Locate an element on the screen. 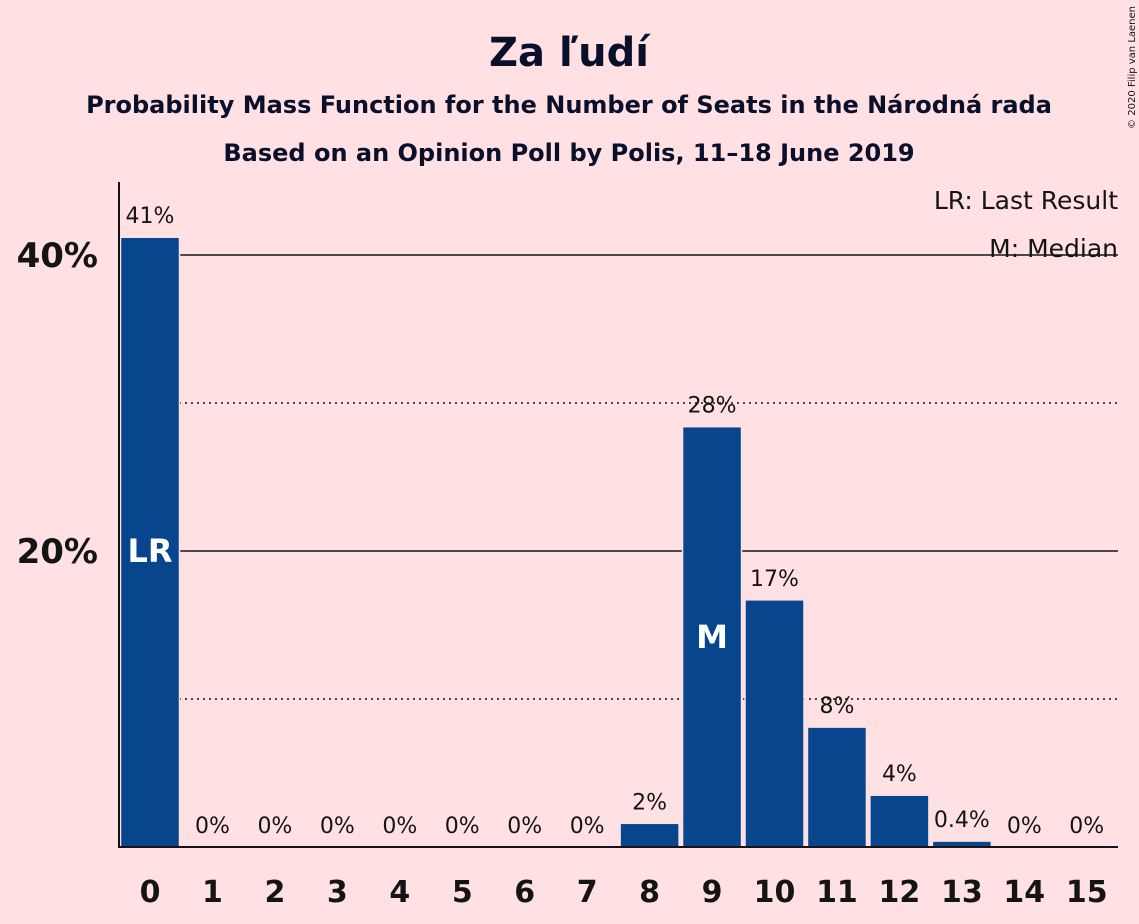 The height and width of the screenshot is (924, 1139). value-label-6: 0% is located at coordinates (524, 826).